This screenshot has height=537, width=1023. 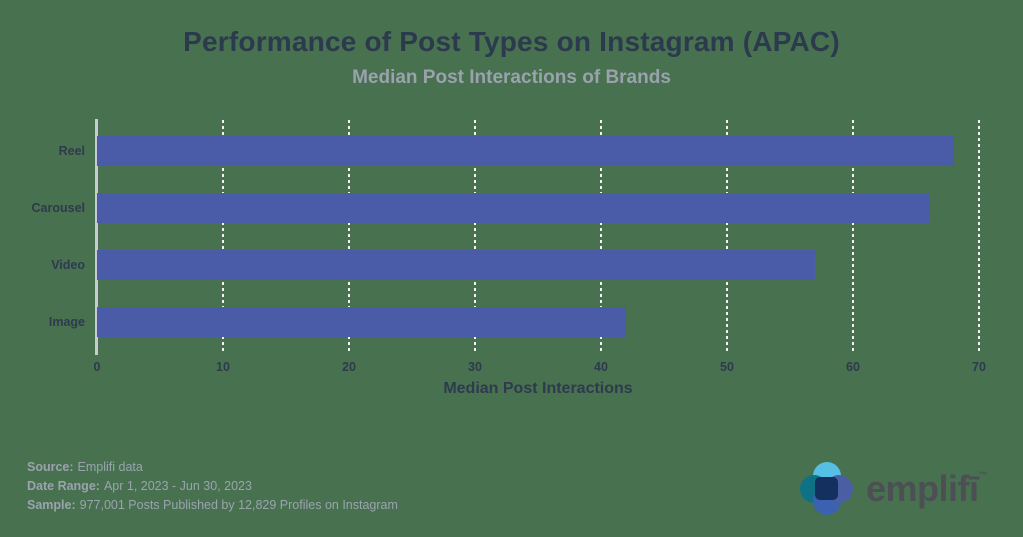 I want to click on x-tick-70: 70, so click(x=979, y=367).